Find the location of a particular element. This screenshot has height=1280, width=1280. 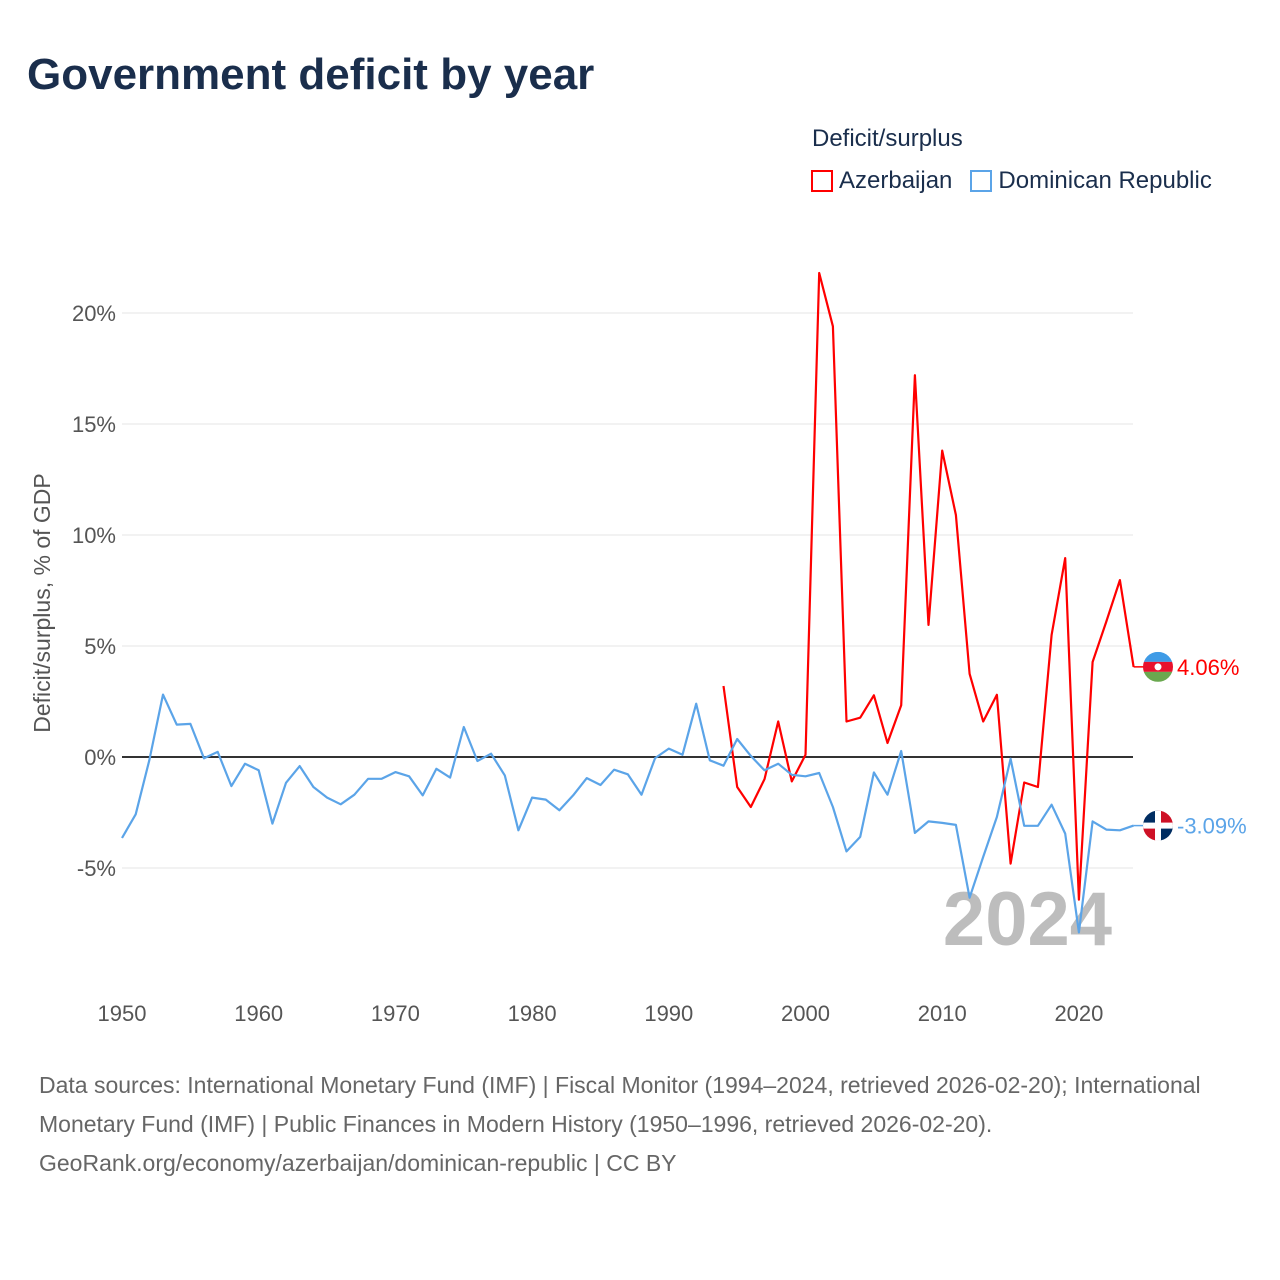

flag-icon-azerbaijan is located at coordinates (1158, 666).